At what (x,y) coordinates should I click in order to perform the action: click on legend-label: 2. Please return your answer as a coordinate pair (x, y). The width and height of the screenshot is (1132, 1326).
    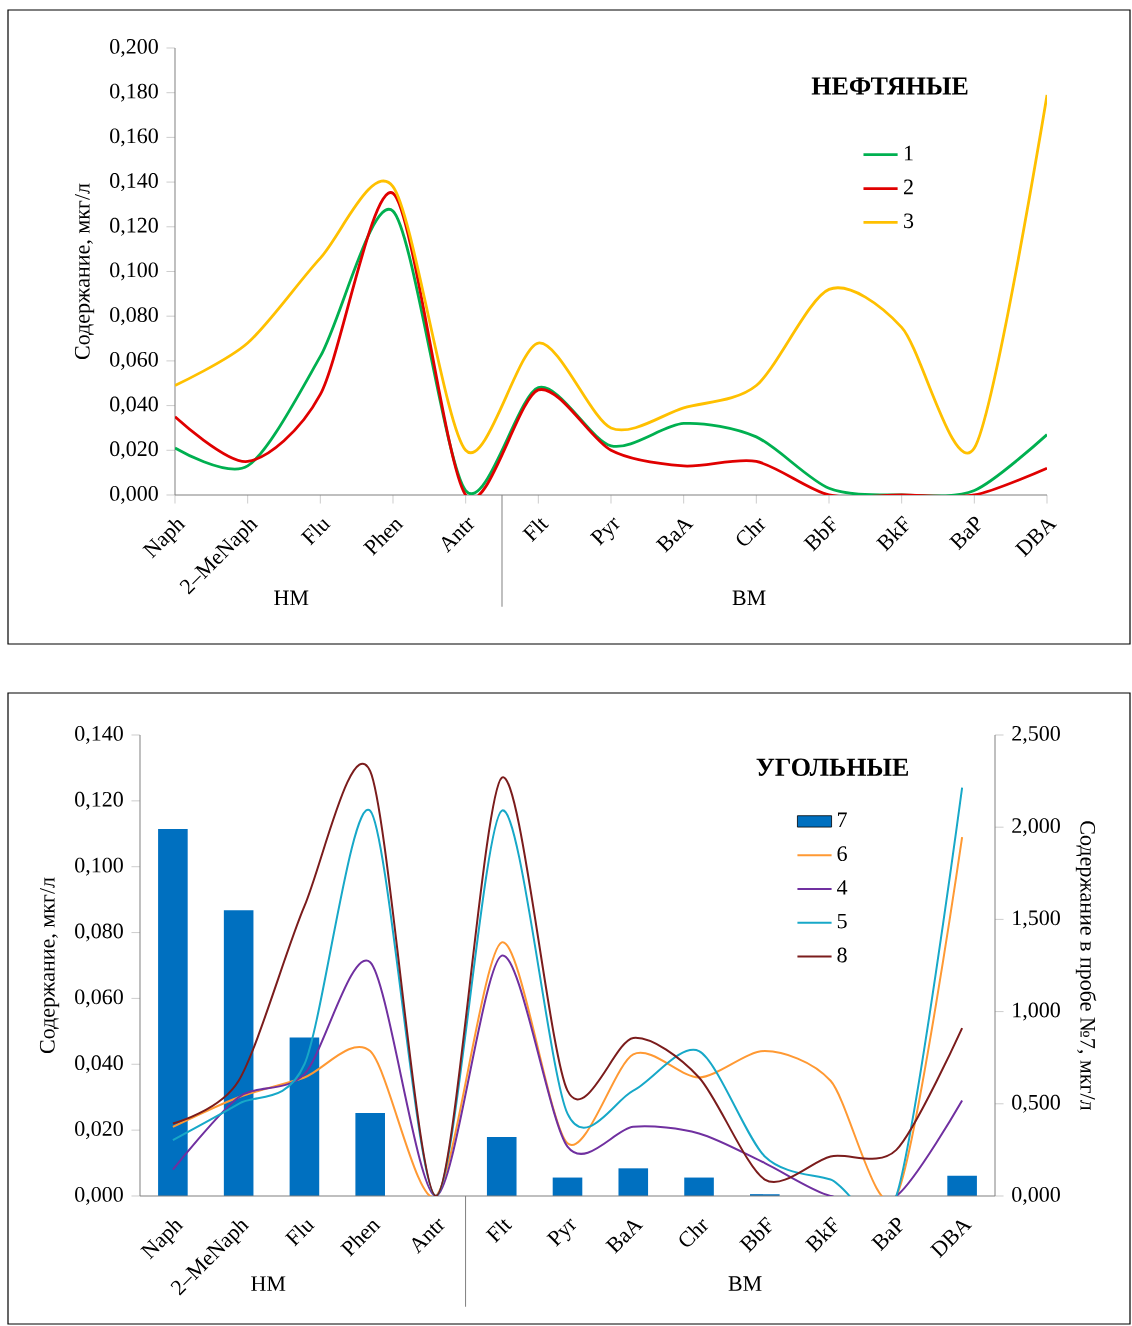
    Looking at the image, I should click on (908, 187).